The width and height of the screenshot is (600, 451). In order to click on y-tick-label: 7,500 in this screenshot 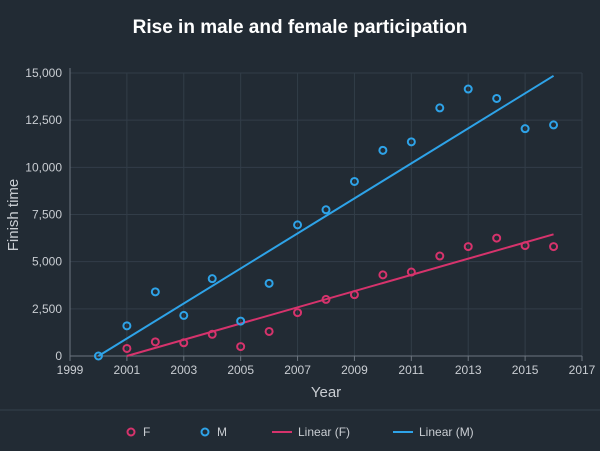, I will do `click(47, 215)`.